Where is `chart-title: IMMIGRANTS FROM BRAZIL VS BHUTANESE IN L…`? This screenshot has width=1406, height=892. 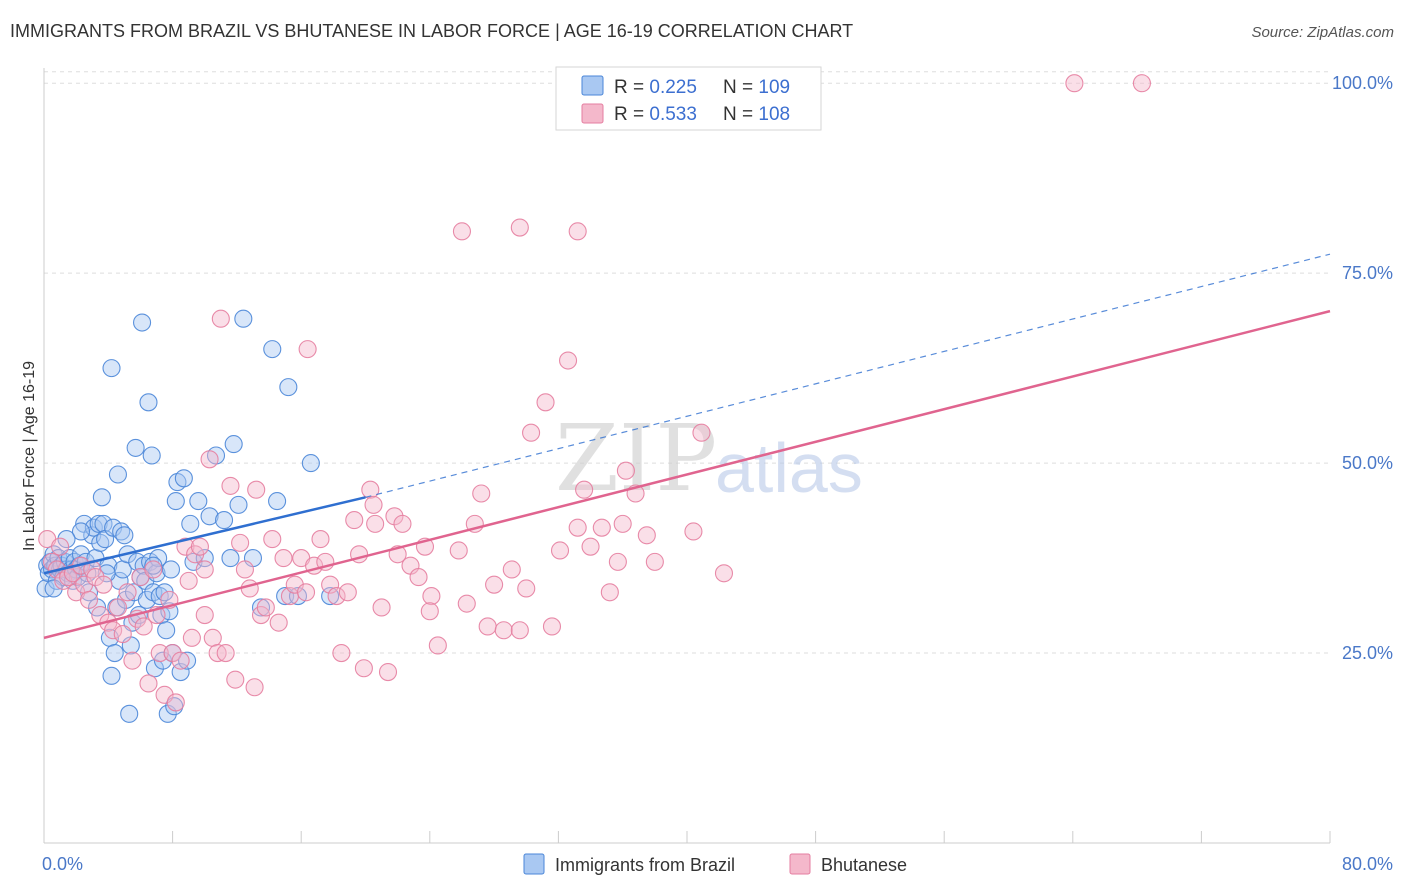 chart-title: IMMIGRANTS FROM BRAZIL VS BHUTANESE IN L… is located at coordinates (432, 31).